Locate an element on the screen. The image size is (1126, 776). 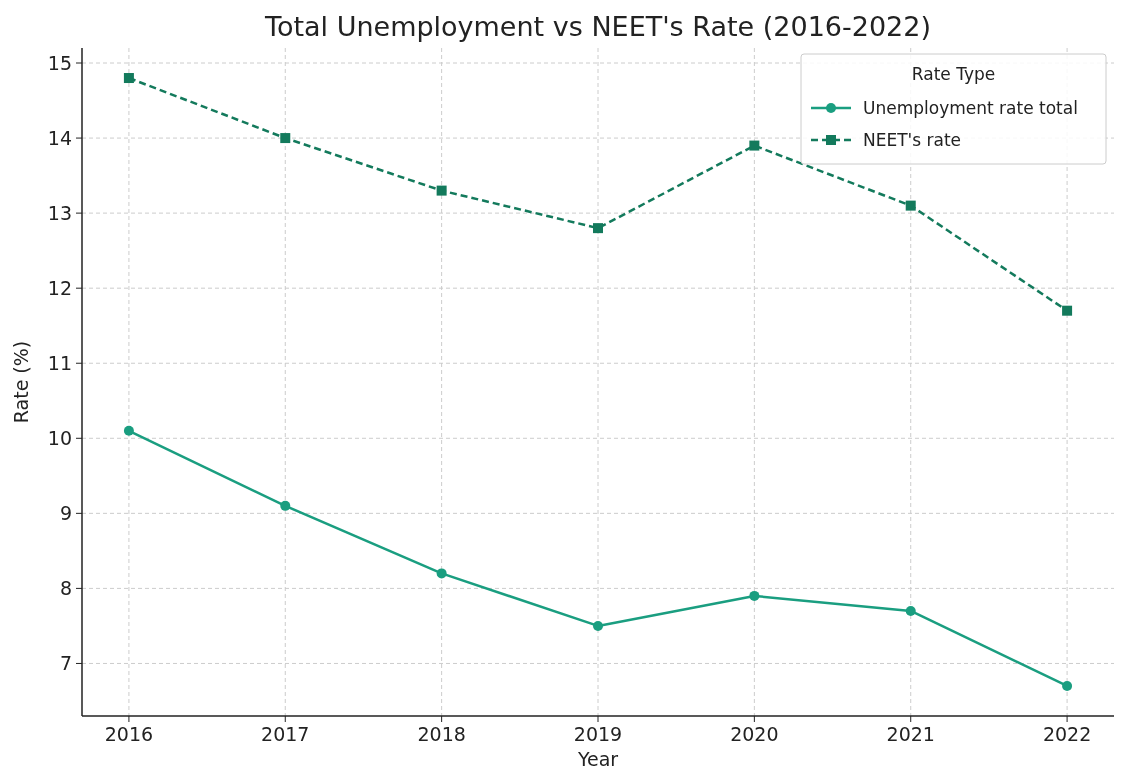
x-axis-title: Year is located at coordinates (597, 759).